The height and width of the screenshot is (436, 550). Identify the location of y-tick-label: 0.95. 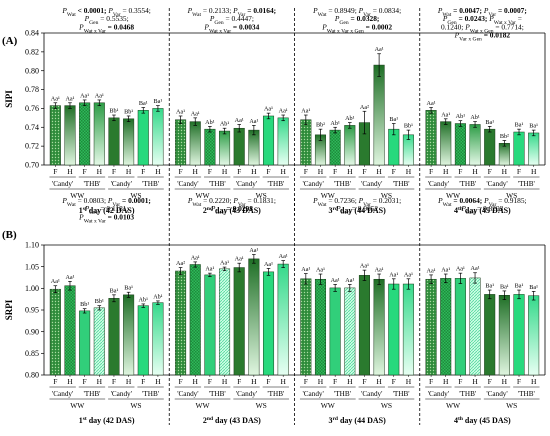
(32, 310).